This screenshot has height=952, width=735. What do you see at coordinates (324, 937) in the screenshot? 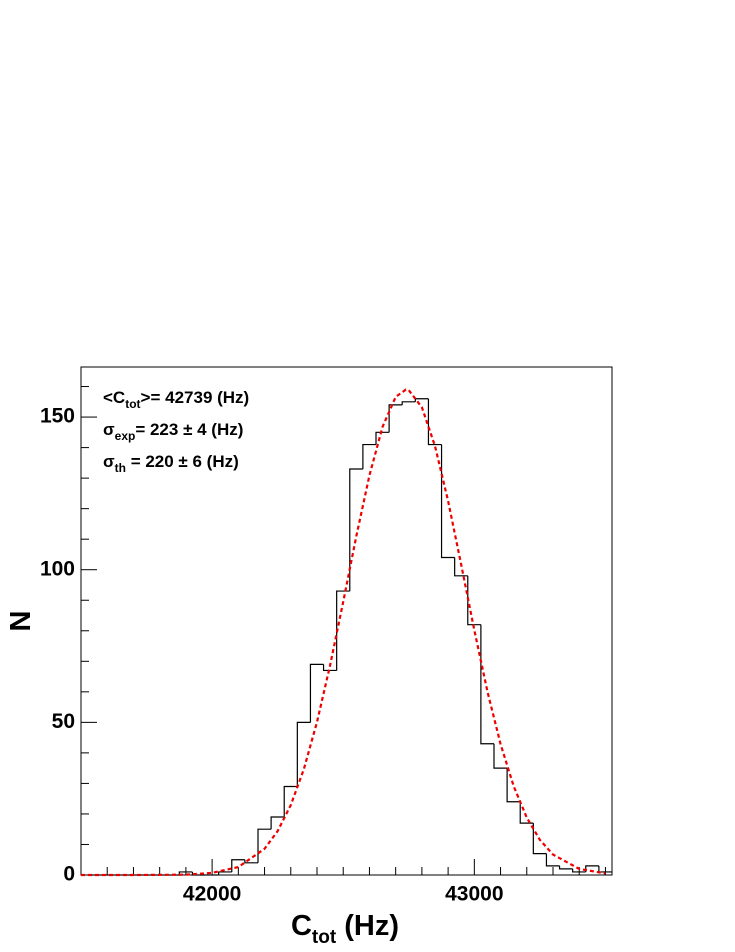
I see `x-title-sub: tot` at bounding box center [324, 937].